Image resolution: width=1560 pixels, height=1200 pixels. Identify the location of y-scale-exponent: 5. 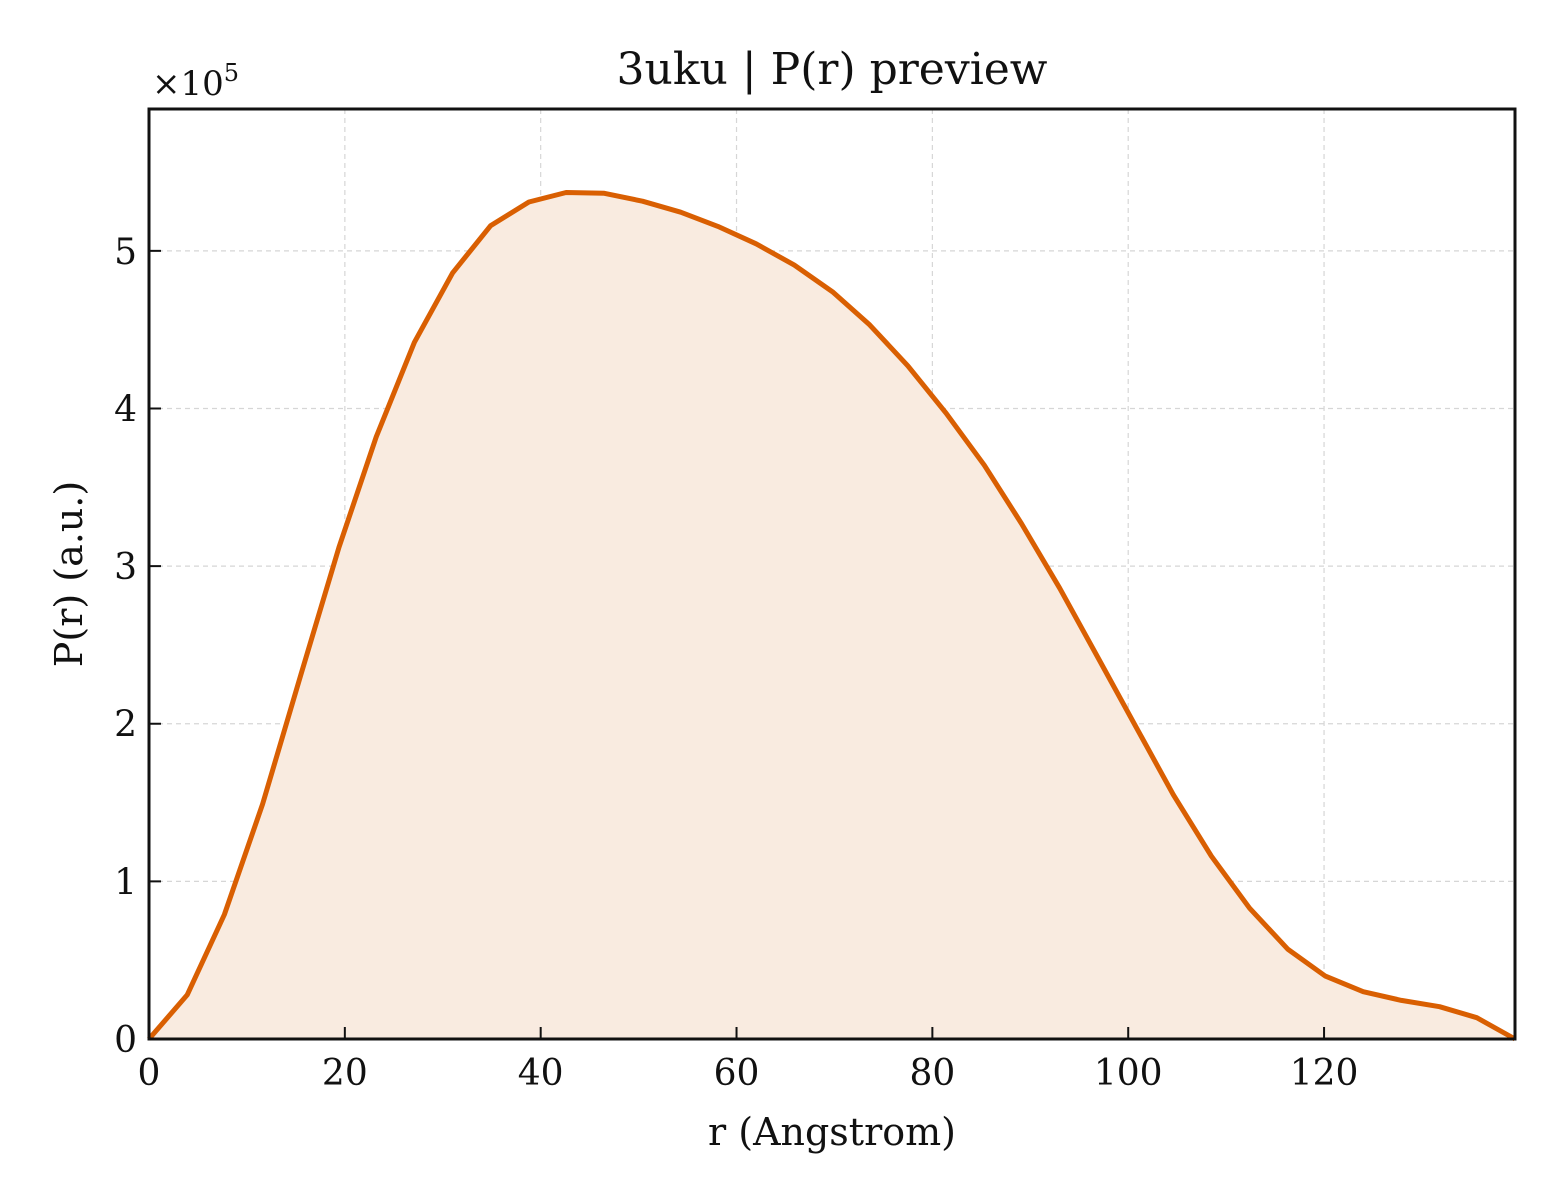
(231, 73).